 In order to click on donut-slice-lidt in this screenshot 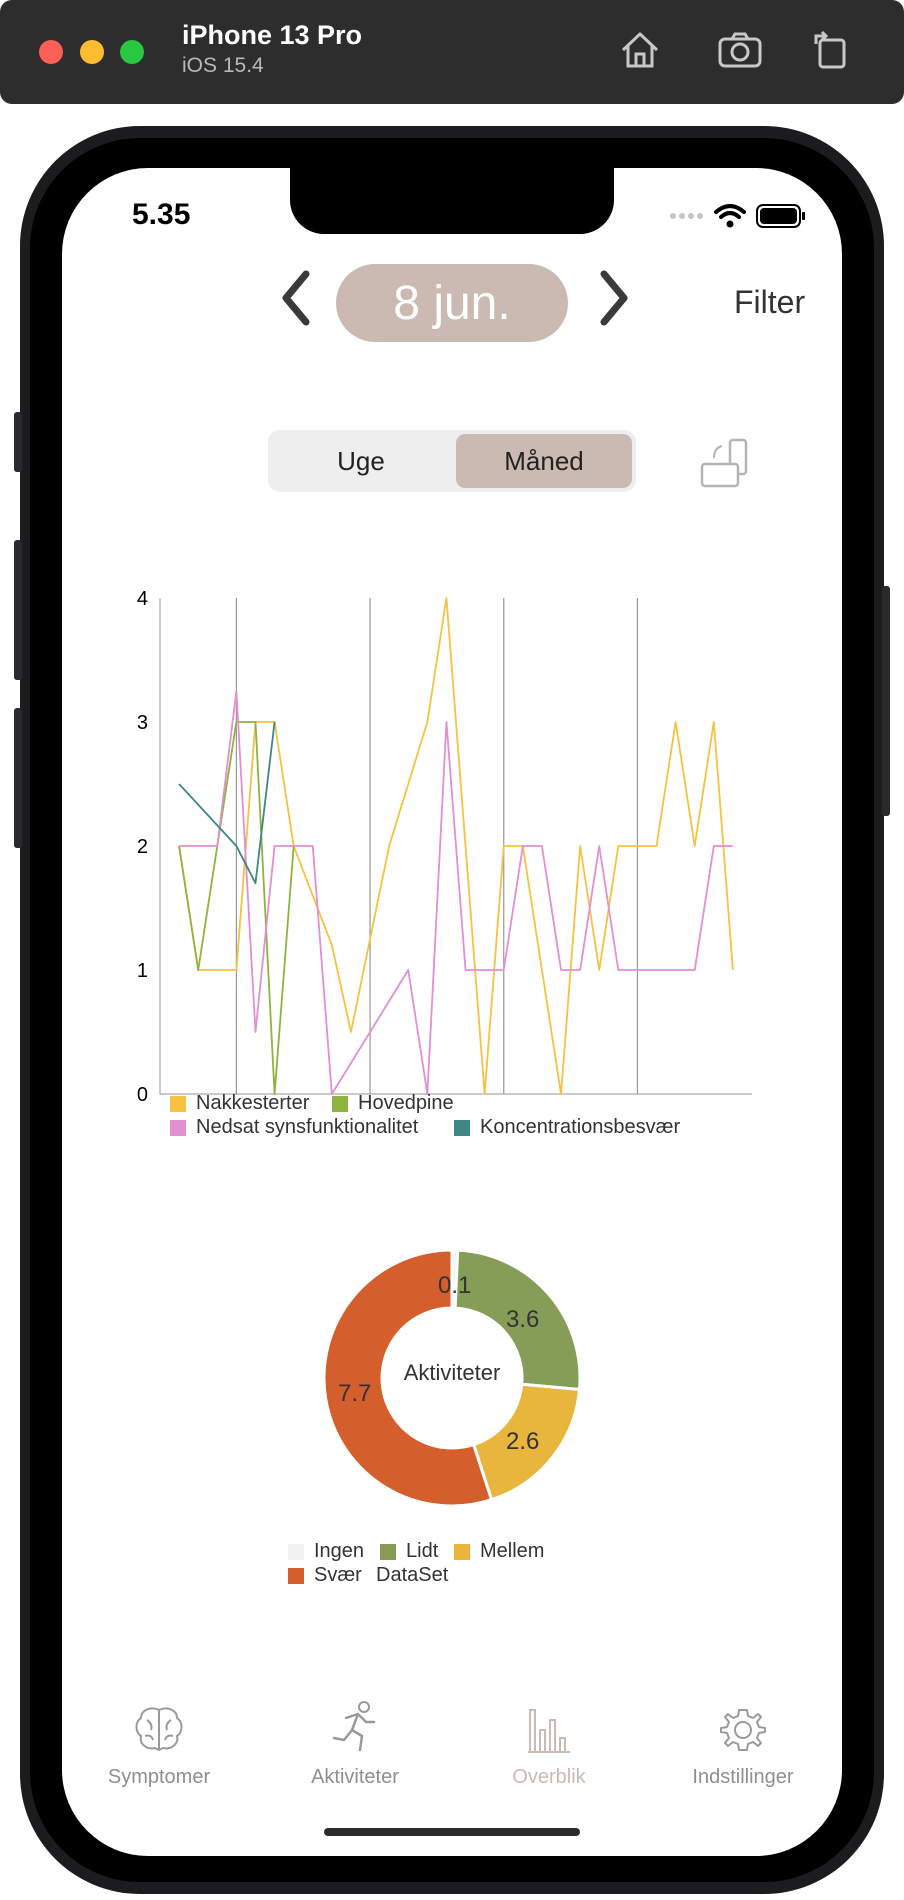, I will do `click(517, 1320)`.